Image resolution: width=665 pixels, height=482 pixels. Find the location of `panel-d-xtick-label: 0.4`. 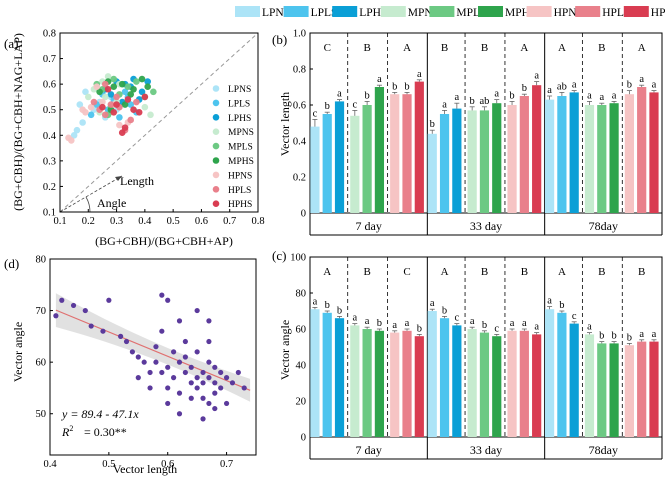

panel-d-xtick-label: 0.4 is located at coordinates (50, 464).